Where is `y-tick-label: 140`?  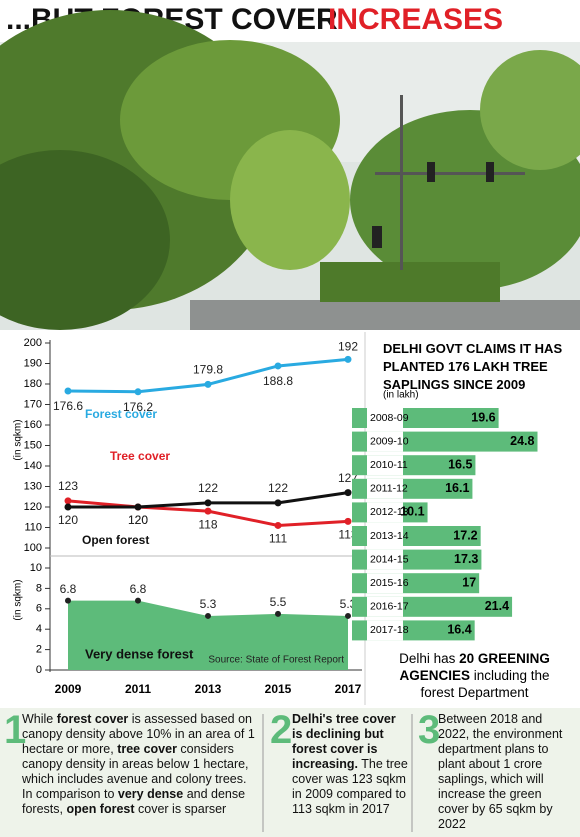
y-tick-label: 140 is located at coordinates (33, 466).